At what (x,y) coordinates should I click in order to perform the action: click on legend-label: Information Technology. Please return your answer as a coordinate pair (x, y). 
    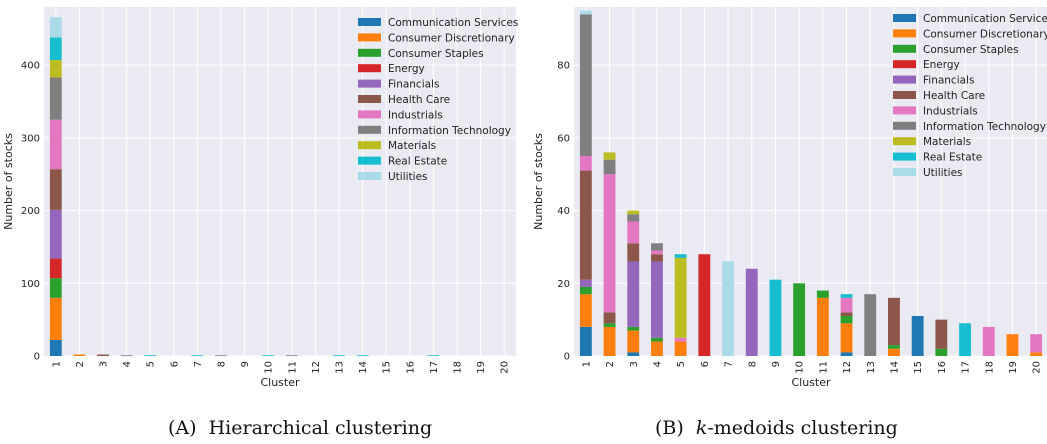
    Looking at the image, I should click on (449, 131).